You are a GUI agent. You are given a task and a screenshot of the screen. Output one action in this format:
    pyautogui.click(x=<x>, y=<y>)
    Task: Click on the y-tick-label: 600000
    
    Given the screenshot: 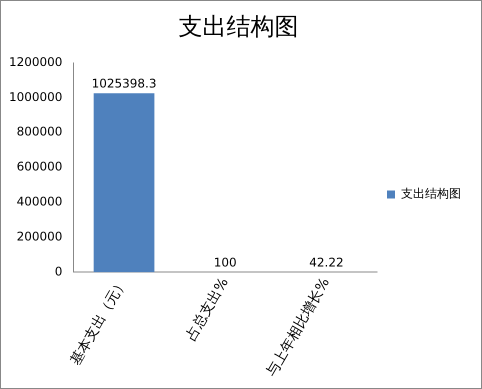 What is the action you would take?
    pyautogui.click(x=39, y=167)
    